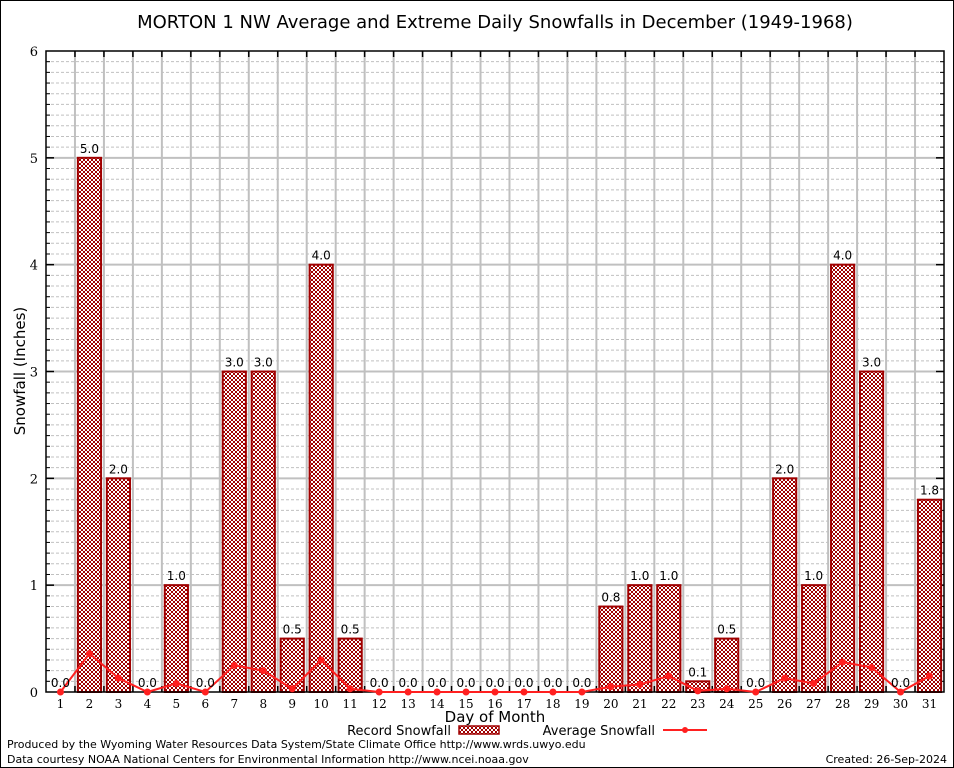 Image resolution: width=954 pixels, height=768 pixels. Describe the element at coordinates (639, 704) in the screenshot. I see `x-tick-label: 21` at that location.